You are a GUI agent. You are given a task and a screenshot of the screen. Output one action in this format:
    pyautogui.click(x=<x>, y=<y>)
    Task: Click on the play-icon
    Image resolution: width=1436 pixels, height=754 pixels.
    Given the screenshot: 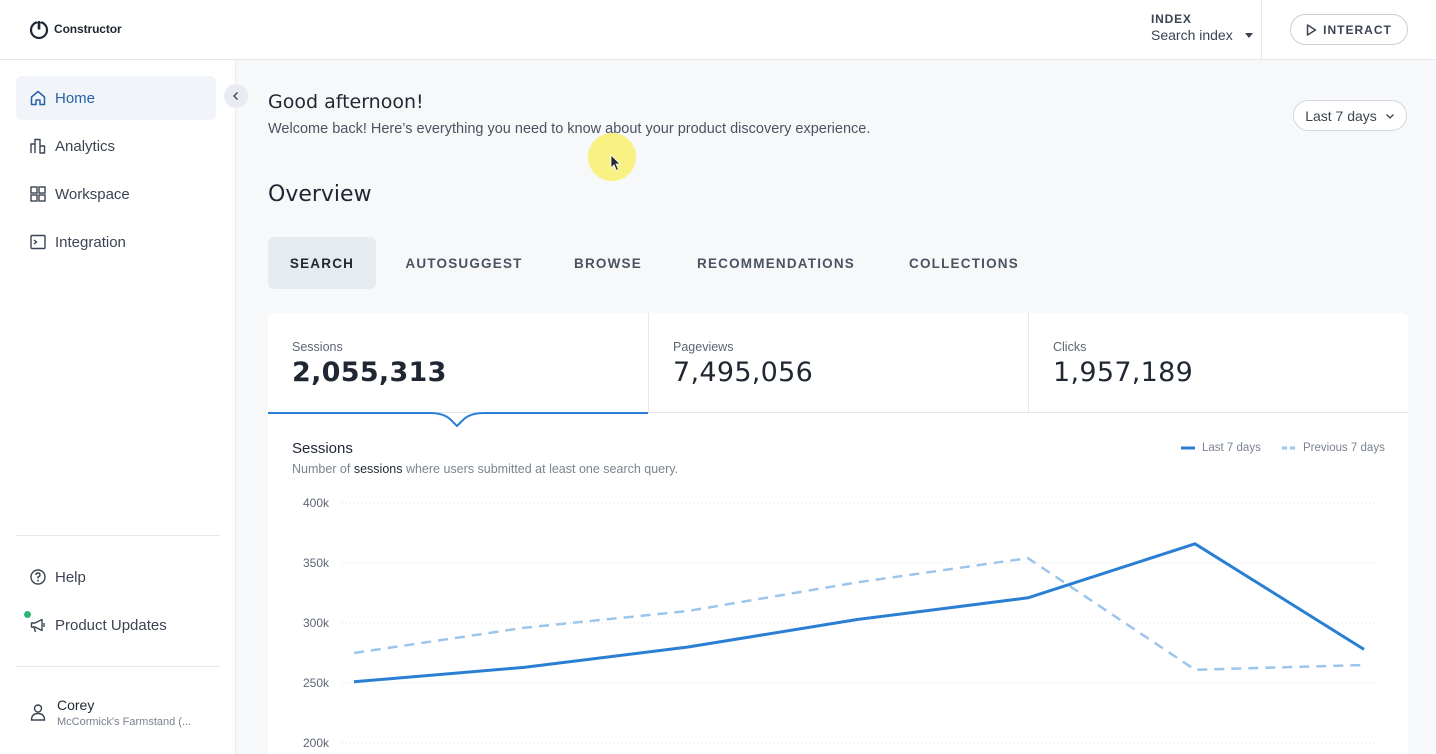 What is the action you would take?
    pyautogui.click(x=1311, y=29)
    